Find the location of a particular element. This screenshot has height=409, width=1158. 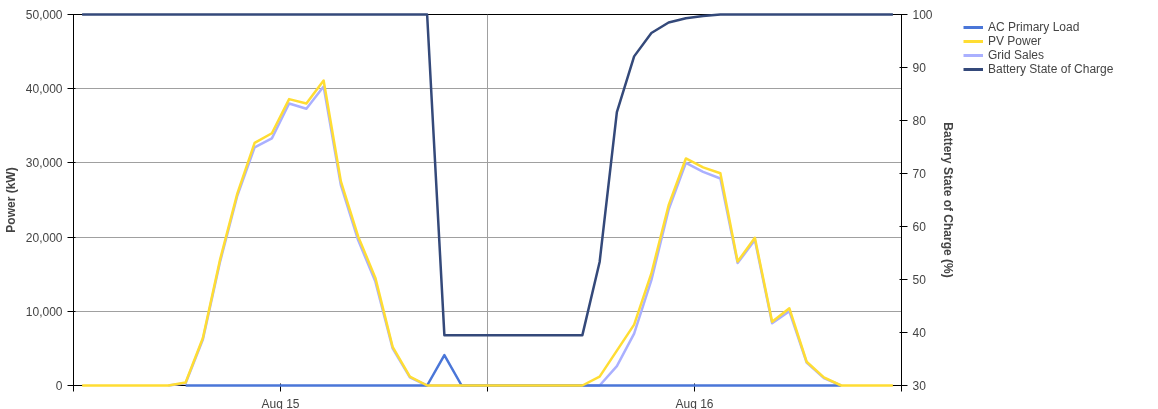

legend-label: AC Primary Load is located at coordinates (1034, 27).